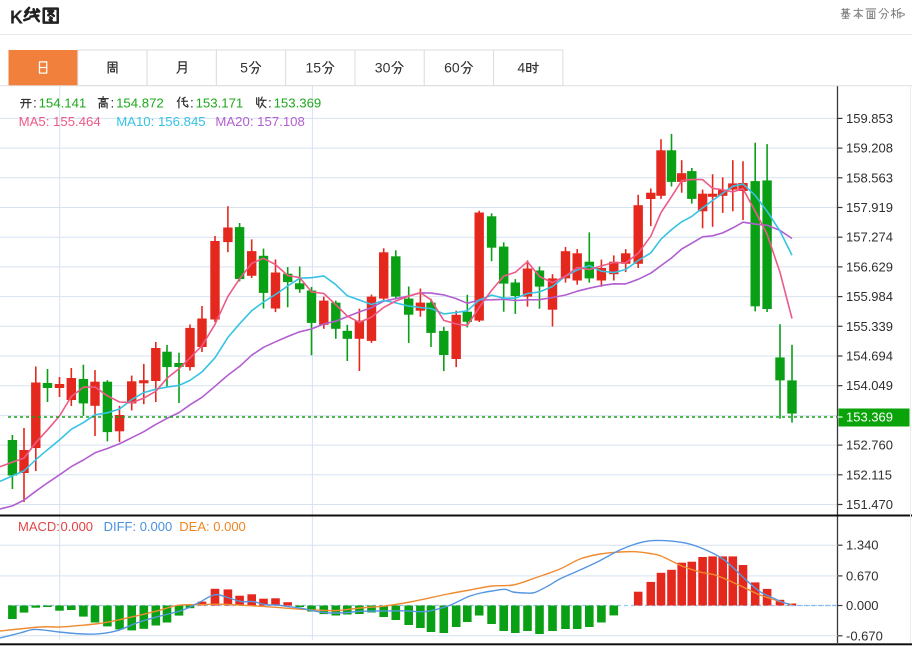 This screenshot has width=912, height=646. Describe the element at coordinates (452, 68) in the screenshot. I see `svg-text: 60` at that location.